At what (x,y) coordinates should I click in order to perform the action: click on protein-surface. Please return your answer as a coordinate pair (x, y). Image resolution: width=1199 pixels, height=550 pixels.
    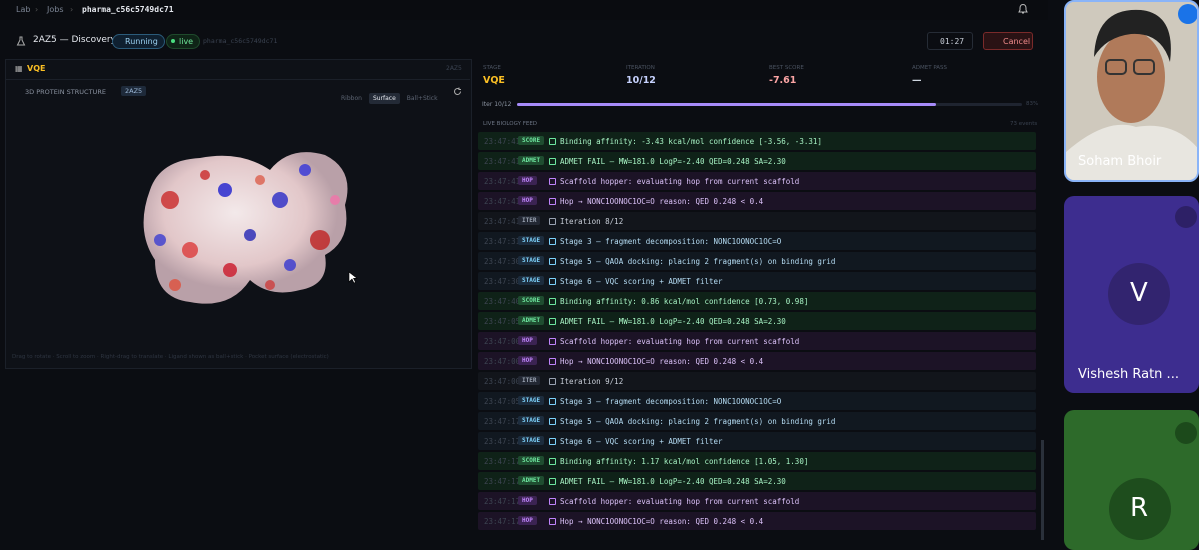
    Looking at the image, I should click on (245, 228).